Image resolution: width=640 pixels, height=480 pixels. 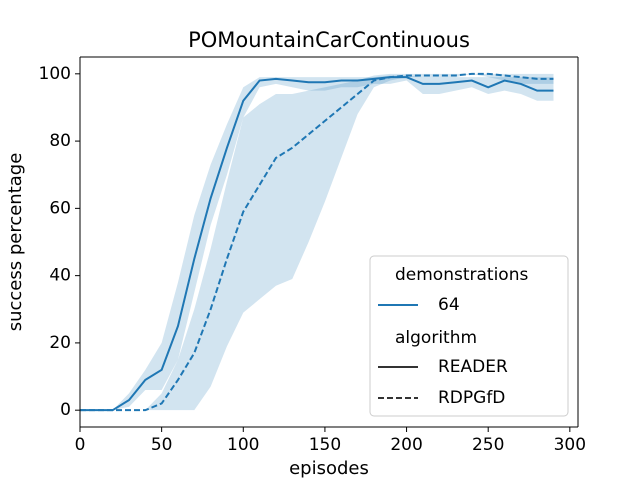 What do you see at coordinates (329, 468) in the screenshot?
I see `x-axis-label: episodes` at bounding box center [329, 468].